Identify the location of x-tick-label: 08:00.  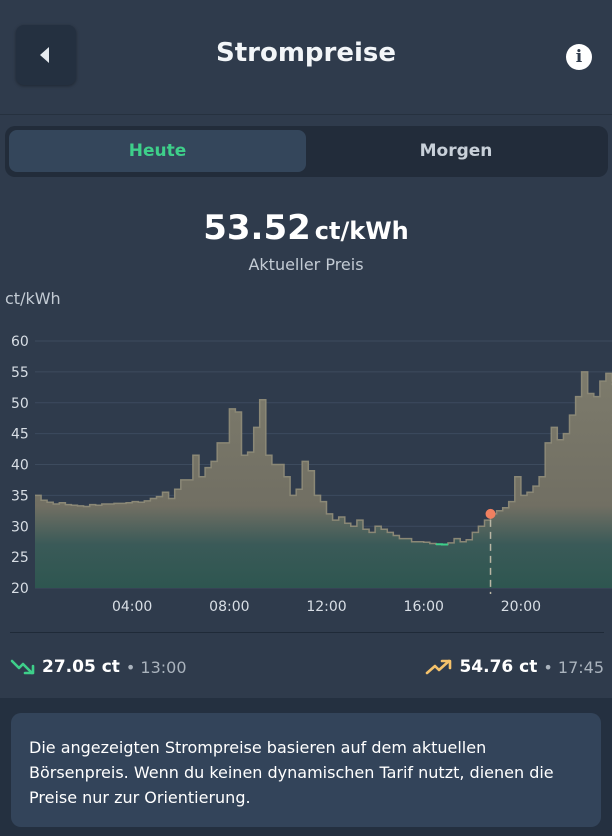
(229, 607).